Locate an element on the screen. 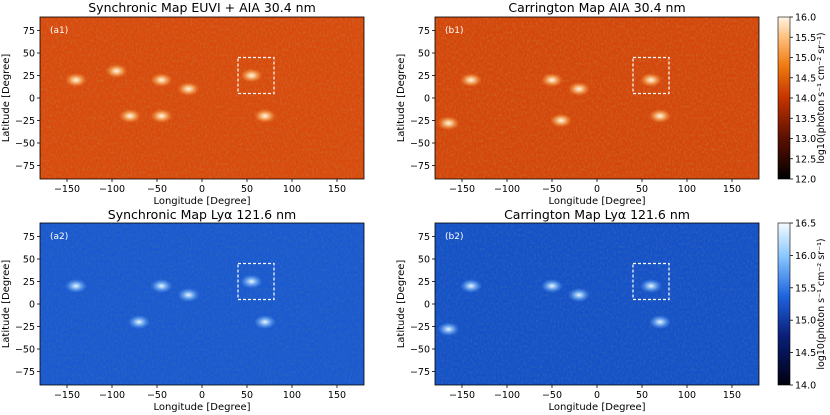 The image size is (830, 415). y-tick-label: −75 is located at coordinates (25, 372).